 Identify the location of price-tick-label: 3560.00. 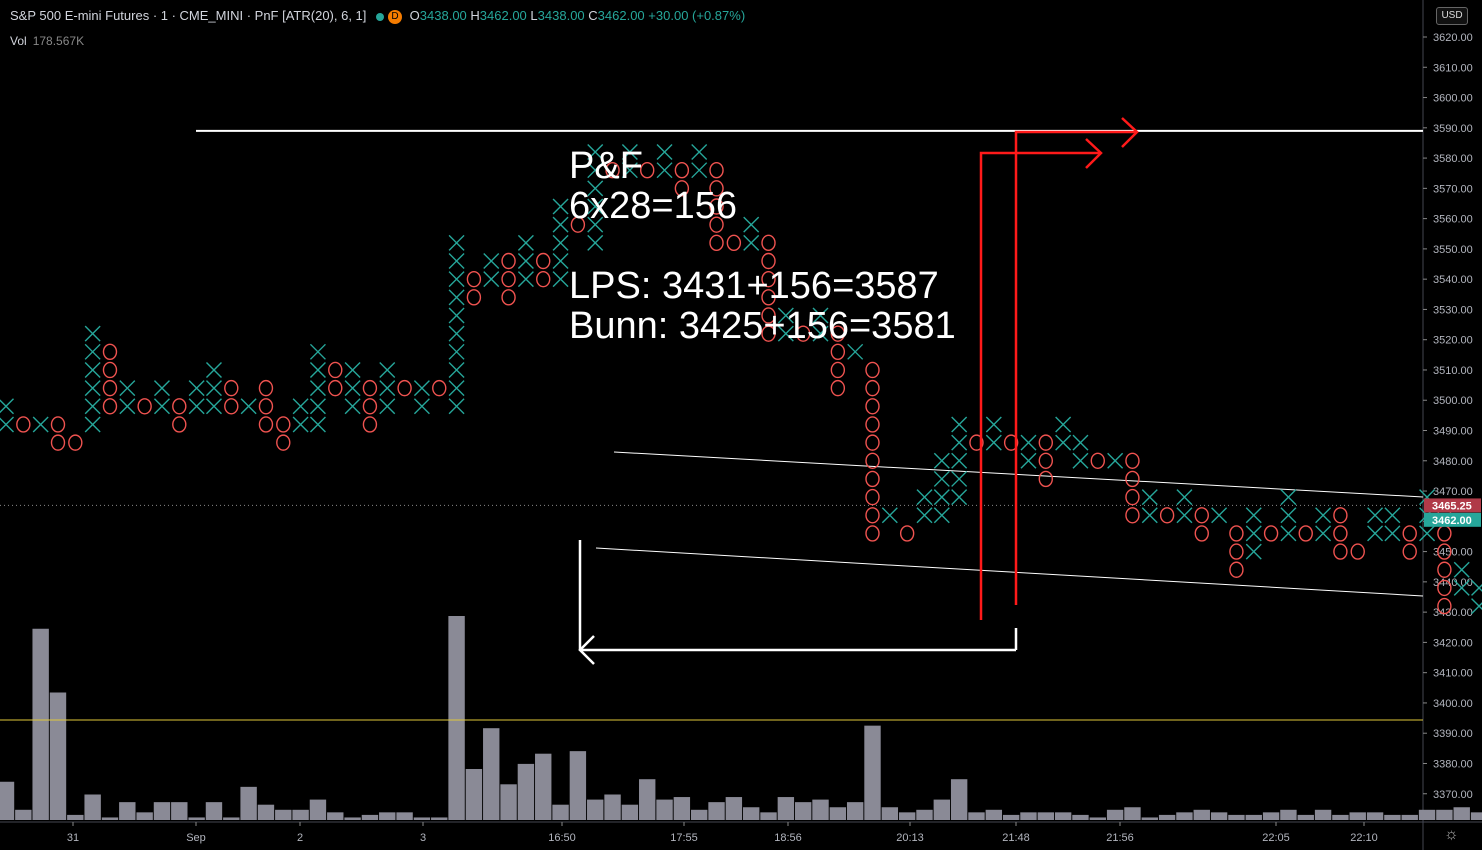
(1453, 220).